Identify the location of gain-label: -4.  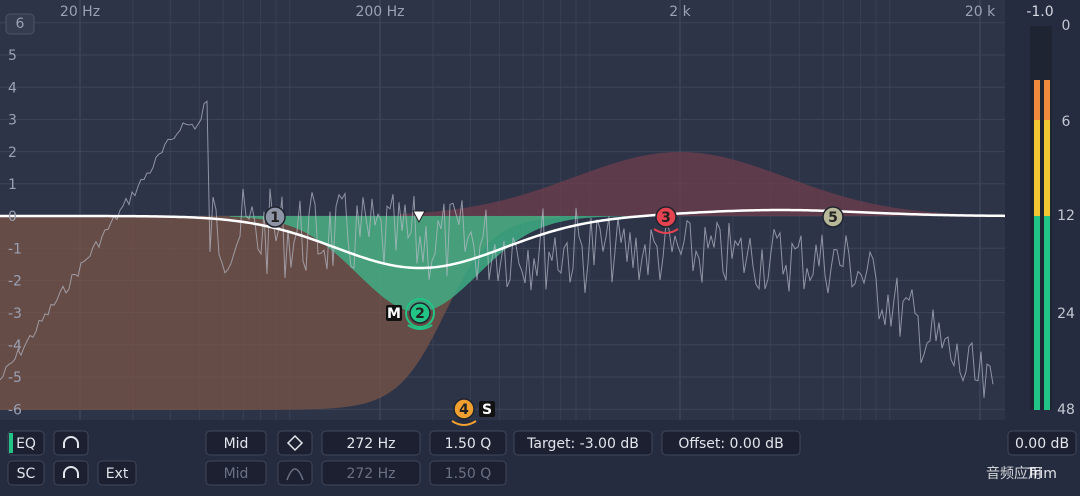
(15, 346).